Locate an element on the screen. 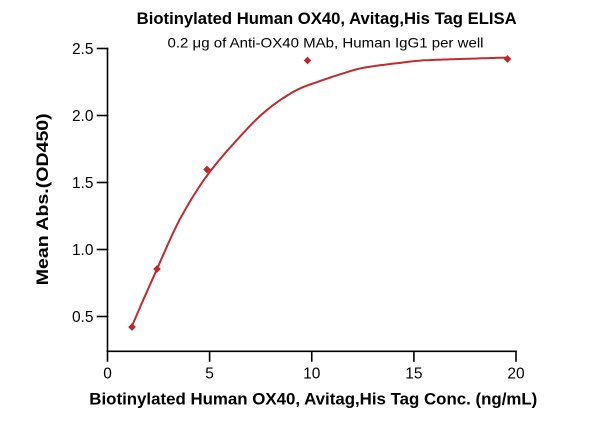 This screenshot has height=421, width=600. svg-text: 5 is located at coordinates (209, 374).